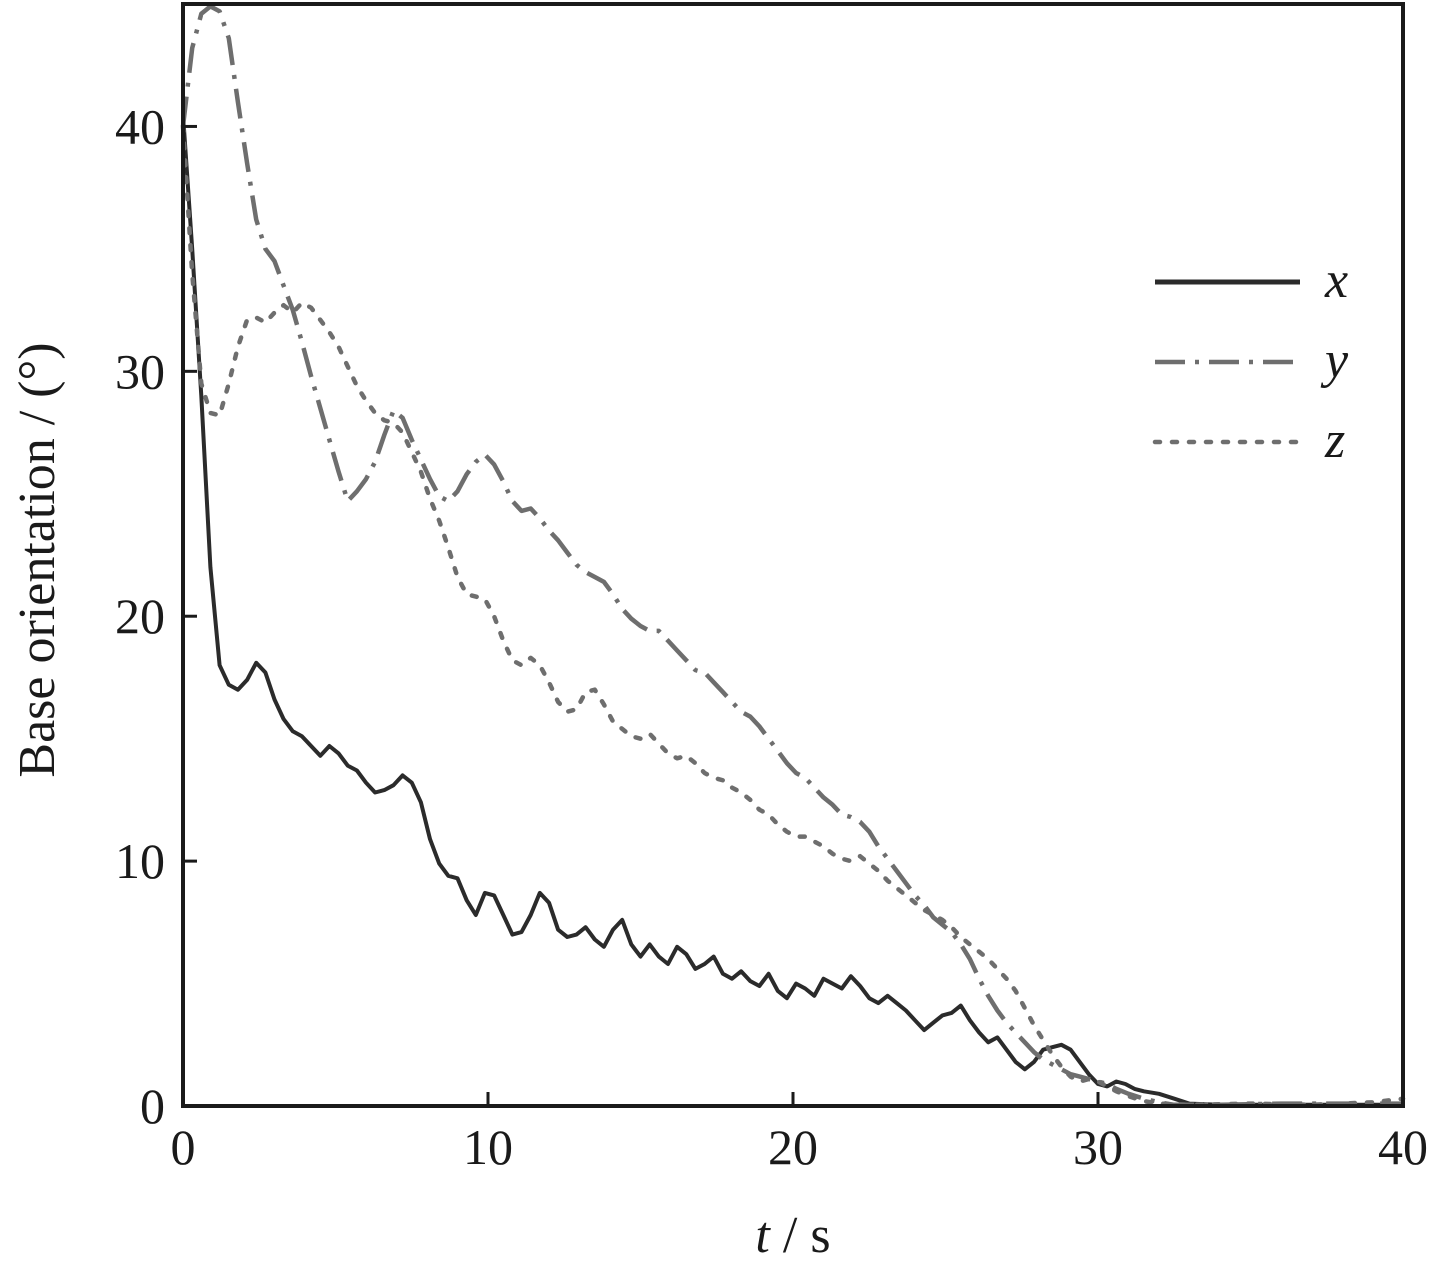 The width and height of the screenshot is (1436, 1261). Describe the element at coordinates (140, 126) in the screenshot. I see `y-tick-label: 40` at that location.